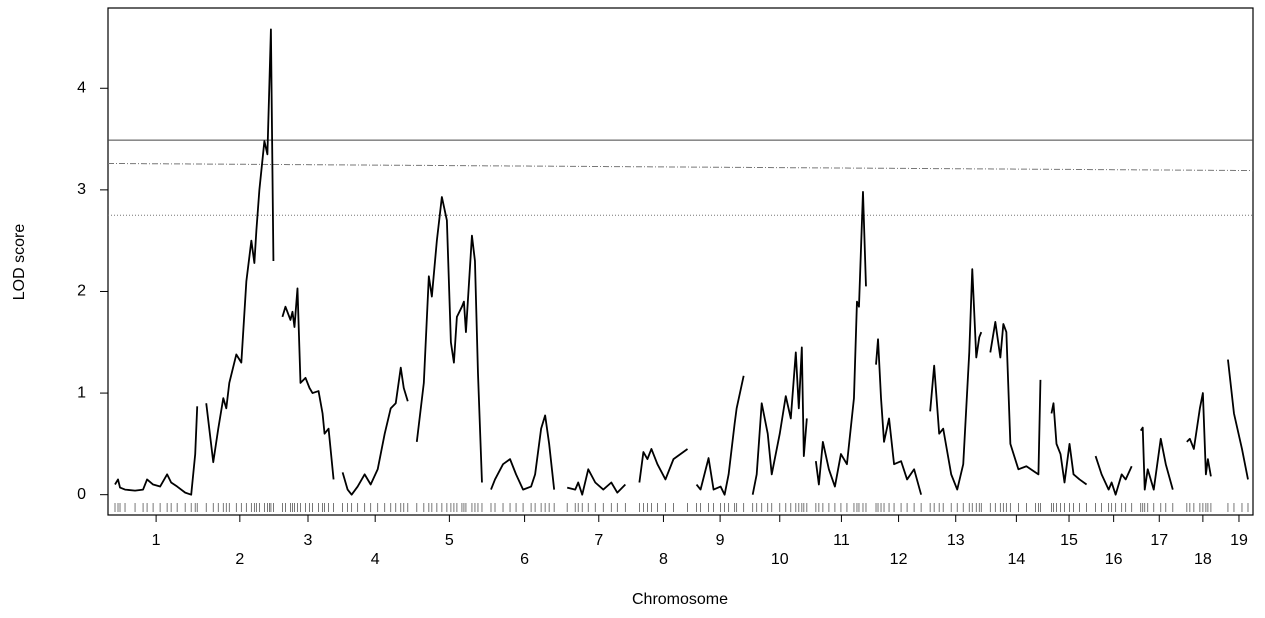 This screenshot has height=618, width=1265. What do you see at coordinates (720, 540) in the screenshot?
I see `chromosome-label: 9` at bounding box center [720, 540].